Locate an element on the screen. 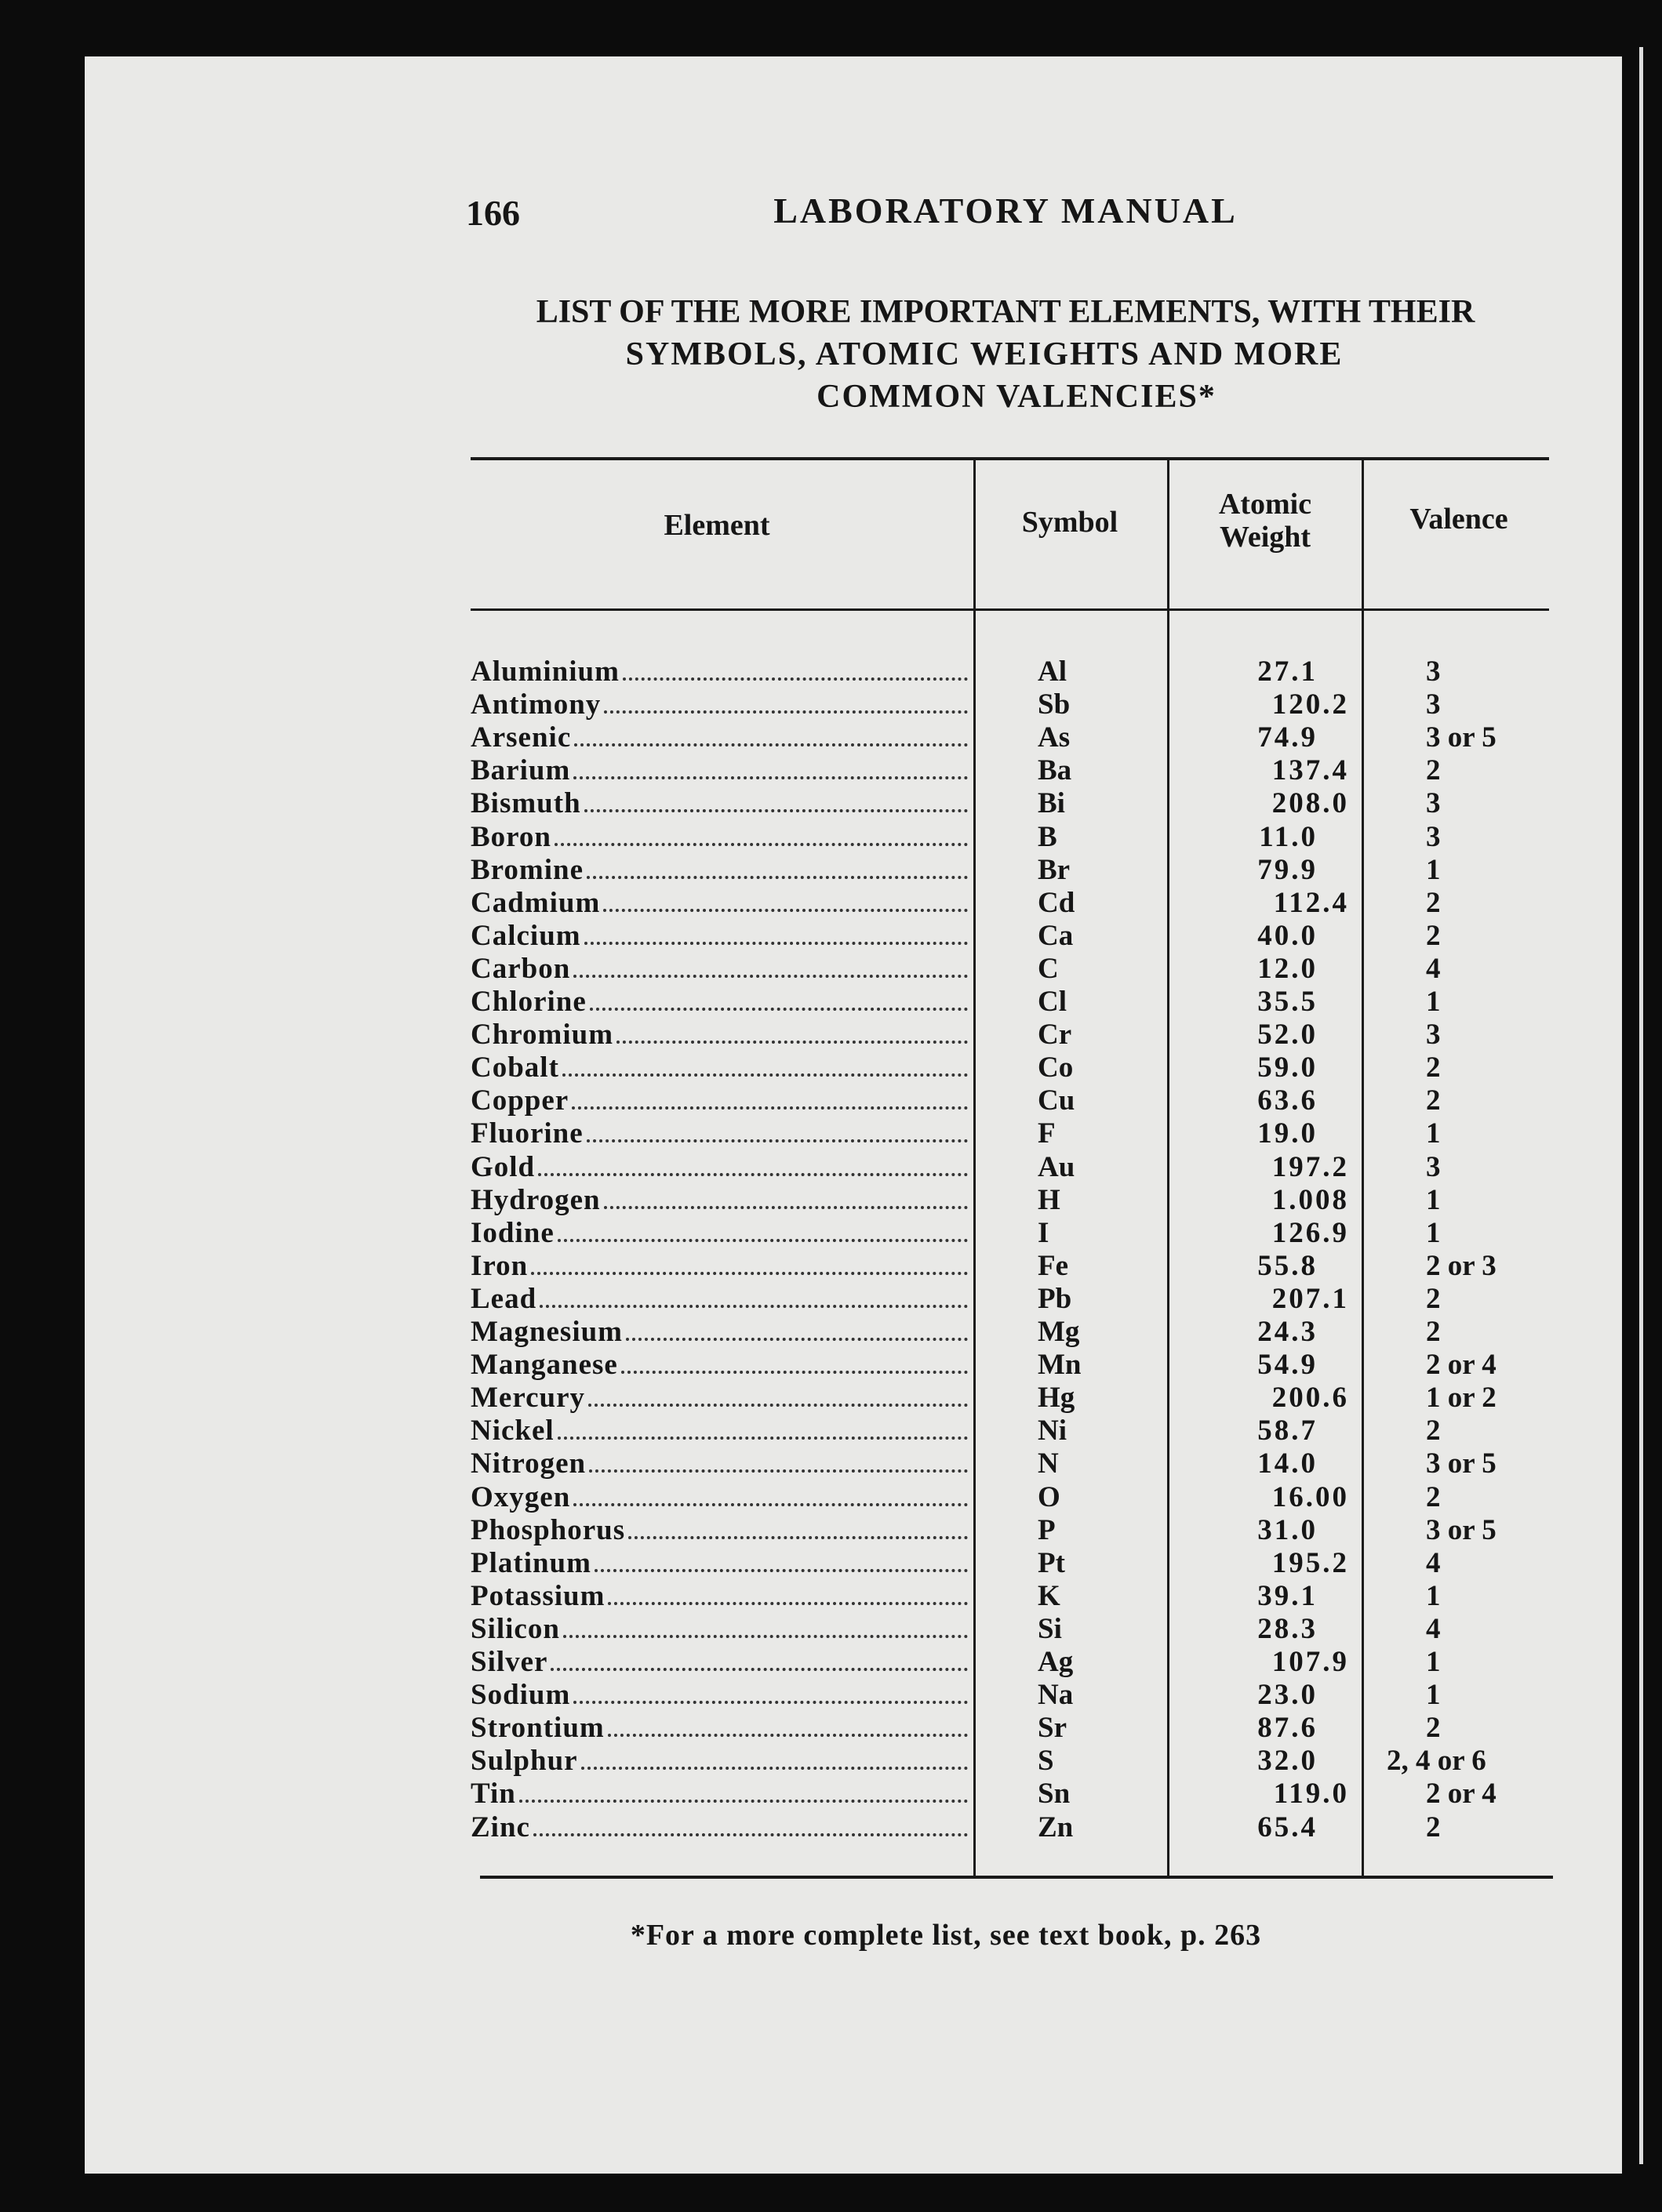 This screenshot has width=1662, height=2212. element-cell: Platinum is located at coordinates (722, 1563).